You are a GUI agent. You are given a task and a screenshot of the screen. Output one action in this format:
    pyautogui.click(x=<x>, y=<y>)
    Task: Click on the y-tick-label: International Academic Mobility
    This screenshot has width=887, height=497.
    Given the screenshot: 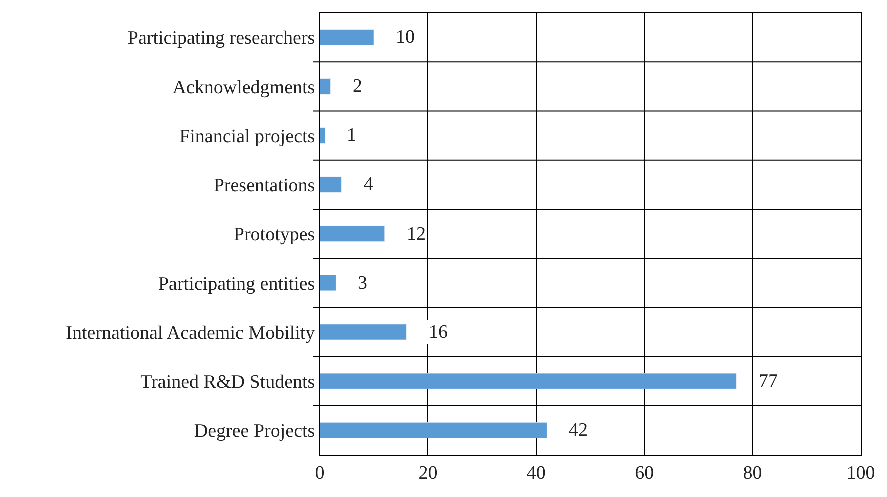 What is the action you would take?
    pyautogui.click(x=191, y=333)
    